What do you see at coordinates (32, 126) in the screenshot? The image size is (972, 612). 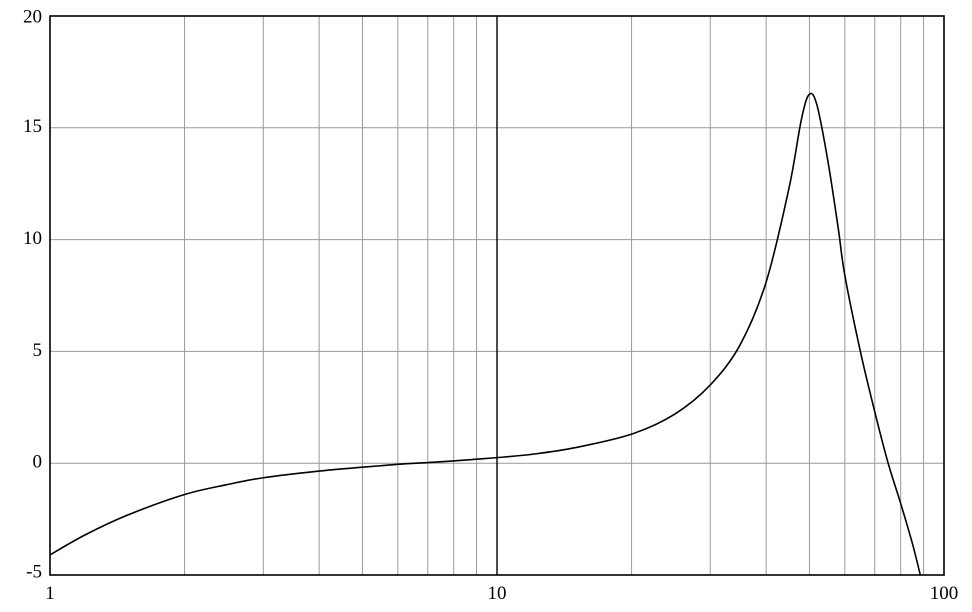 I see `y-tick-label: 15` at bounding box center [32, 126].